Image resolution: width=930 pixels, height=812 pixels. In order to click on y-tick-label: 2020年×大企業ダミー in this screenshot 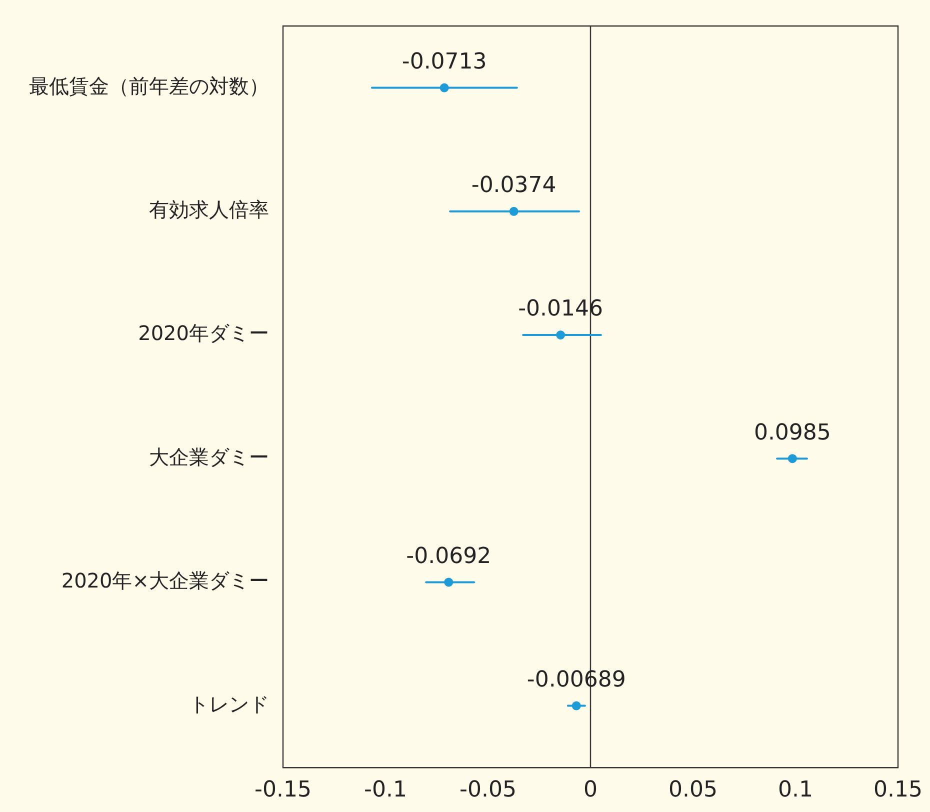, I will do `click(165, 580)`.